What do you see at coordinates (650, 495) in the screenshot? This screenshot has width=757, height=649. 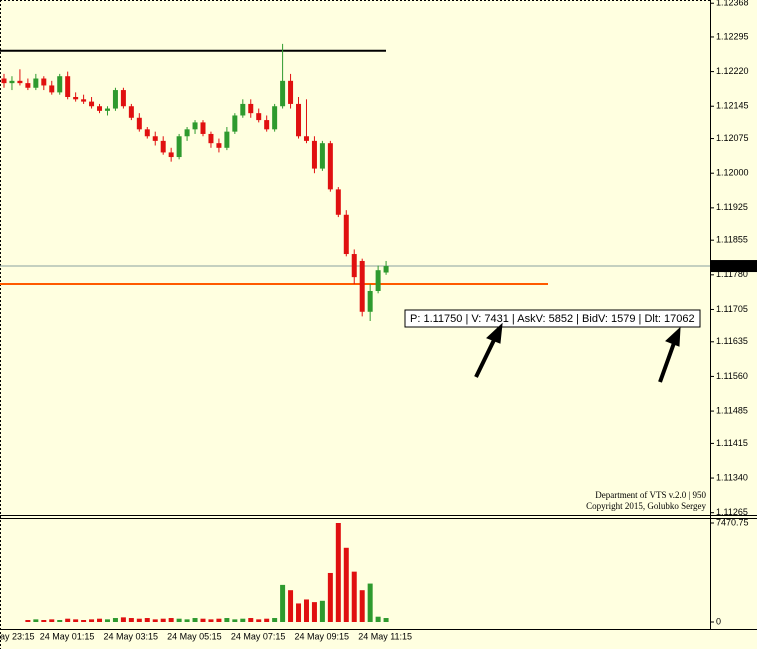 I see `credit: Department of VTS v.2.0 | 950` at bounding box center [650, 495].